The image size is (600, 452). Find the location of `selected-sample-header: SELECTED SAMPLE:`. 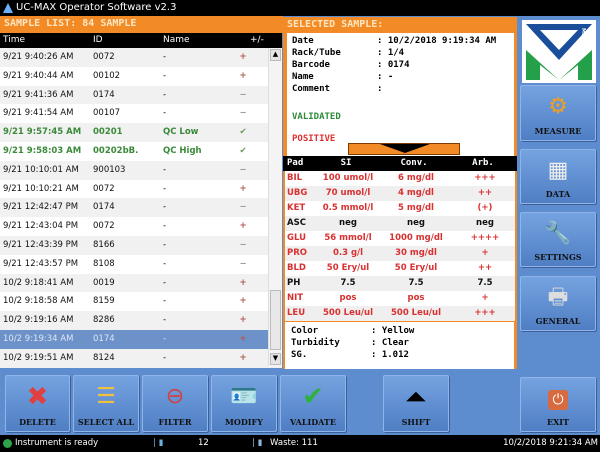

selected-sample-header: SELECTED SAMPLE: is located at coordinates (335, 24).